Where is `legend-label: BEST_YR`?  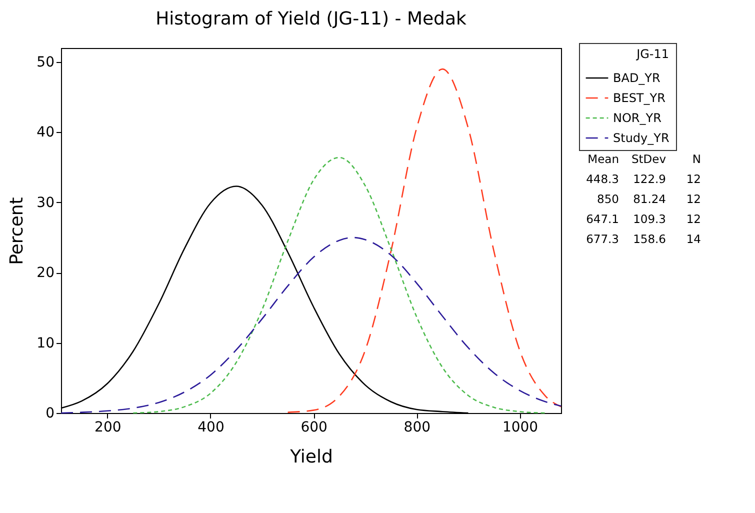
legend-label: BEST_YR is located at coordinates (639, 98).